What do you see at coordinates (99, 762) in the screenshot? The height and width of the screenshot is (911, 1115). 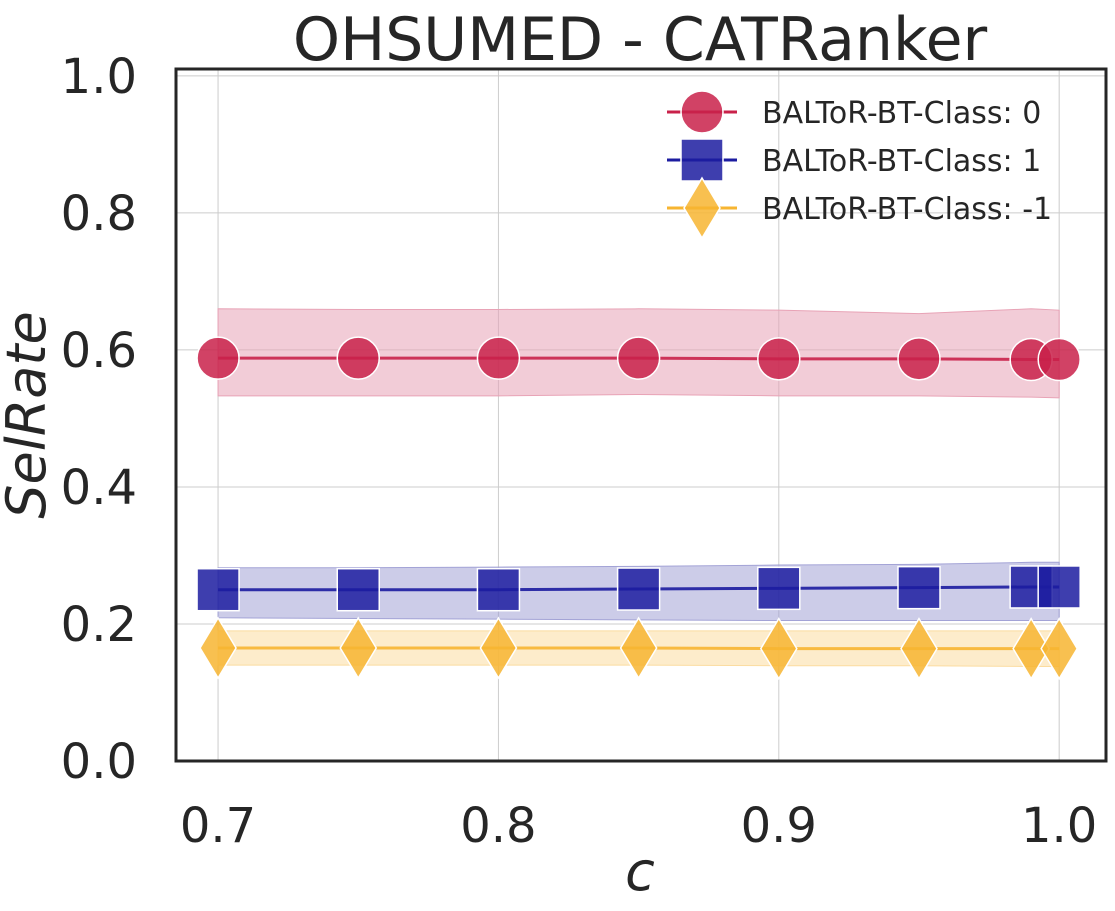 I see `y-tick-label: 0.0` at bounding box center [99, 762].